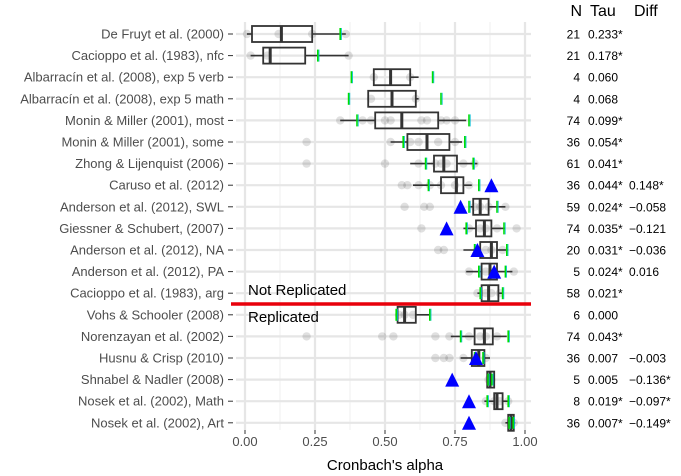  Describe the element at coordinates (147, 293) in the screenshot. I see `study-label: Cacioppo et al. (1983), arg` at that location.